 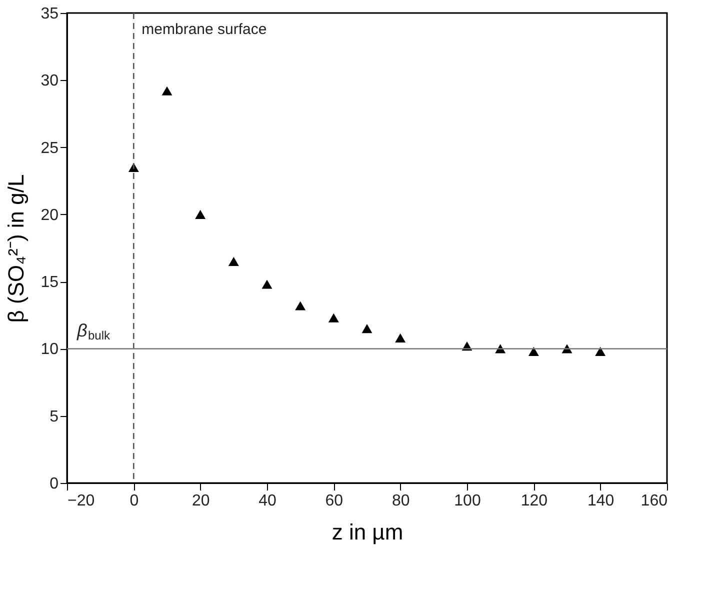 What do you see at coordinates (267, 501) in the screenshot?
I see `x-tick-label: 40` at bounding box center [267, 501].